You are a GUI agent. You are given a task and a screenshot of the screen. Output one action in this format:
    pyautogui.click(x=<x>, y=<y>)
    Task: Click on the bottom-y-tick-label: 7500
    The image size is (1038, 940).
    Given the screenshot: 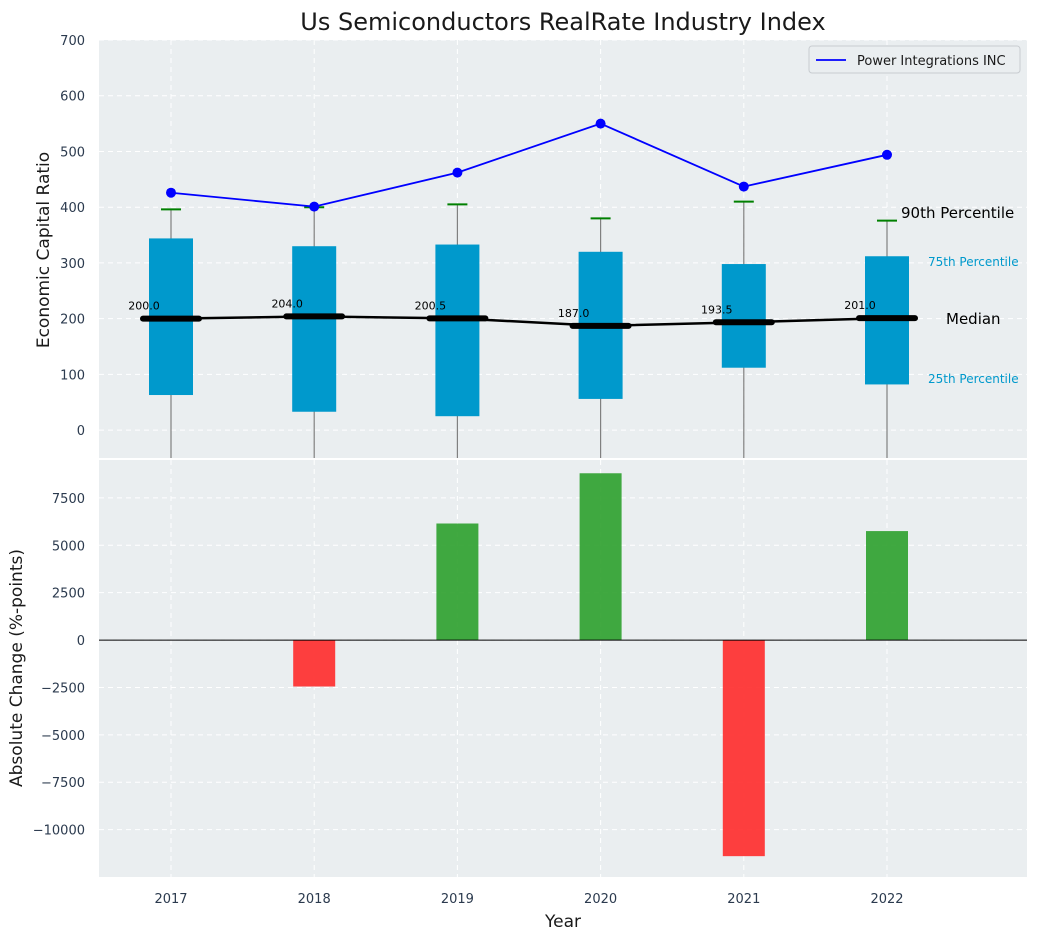 What is the action you would take?
    pyautogui.click(x=68, y=499)
    